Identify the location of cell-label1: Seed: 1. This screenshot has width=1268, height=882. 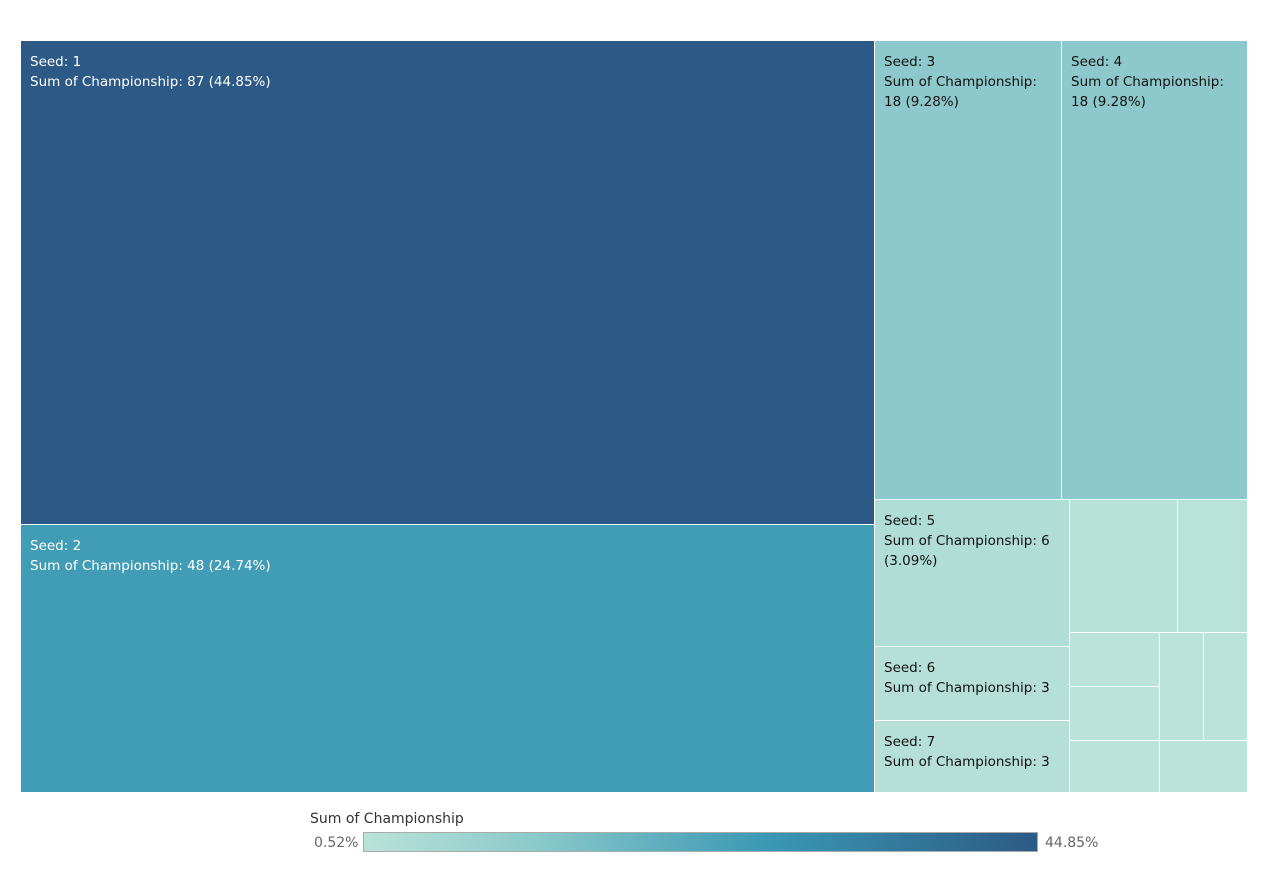
(56, 62).